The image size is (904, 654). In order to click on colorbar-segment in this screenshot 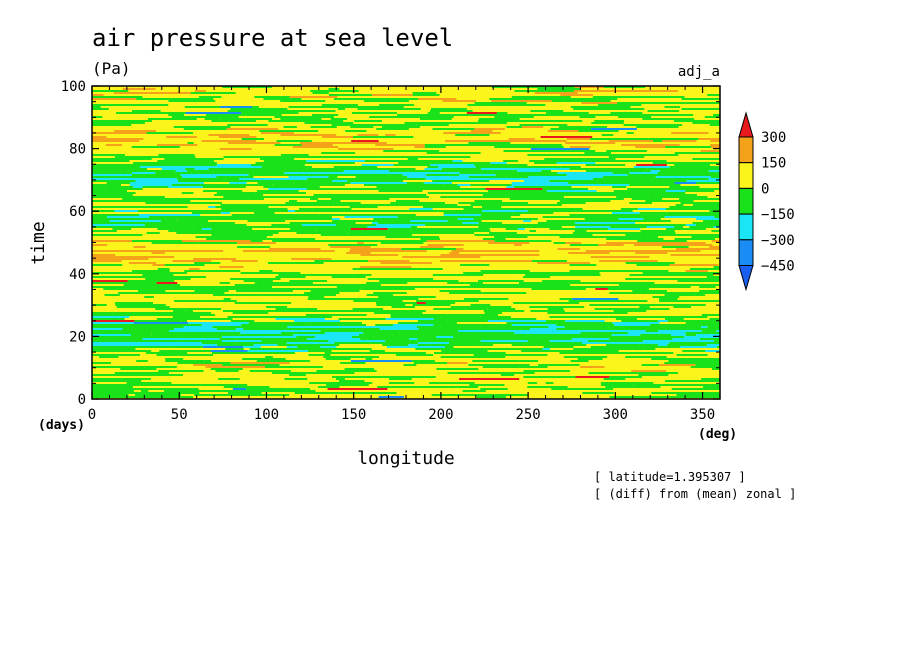, I will do `click(746, 201)`.